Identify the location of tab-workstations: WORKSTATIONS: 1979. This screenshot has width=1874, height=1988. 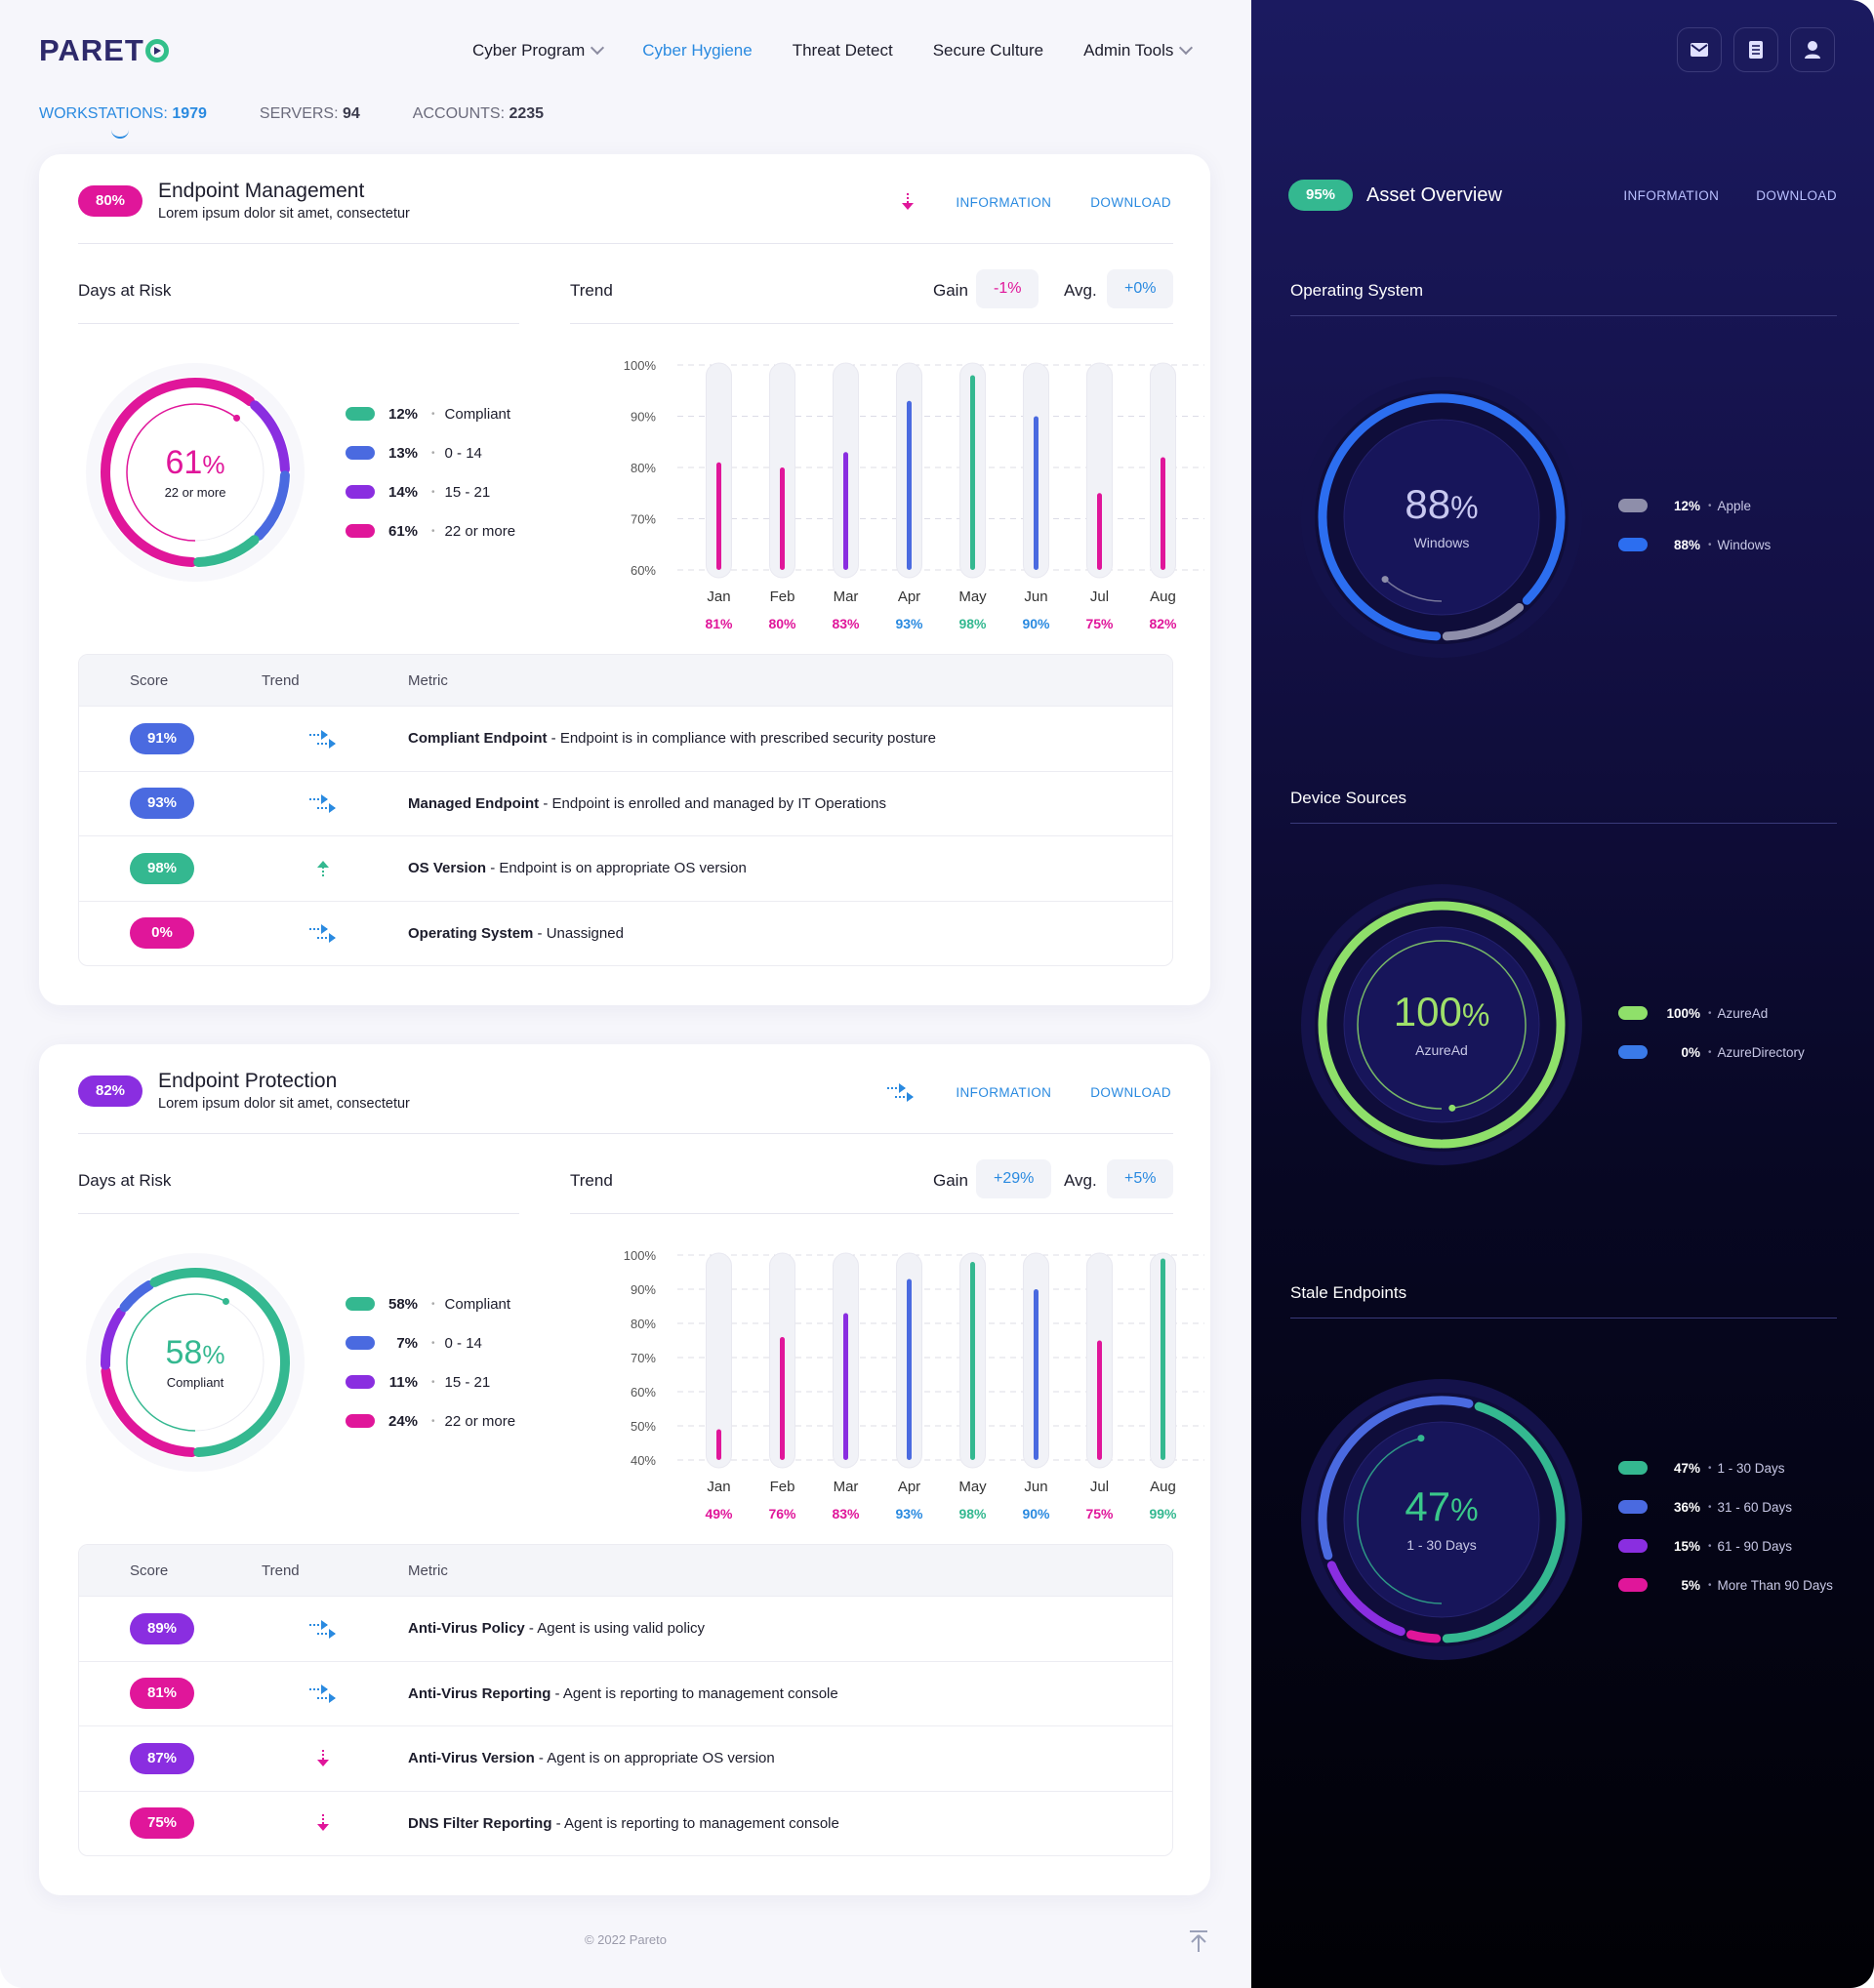
(123, 122).